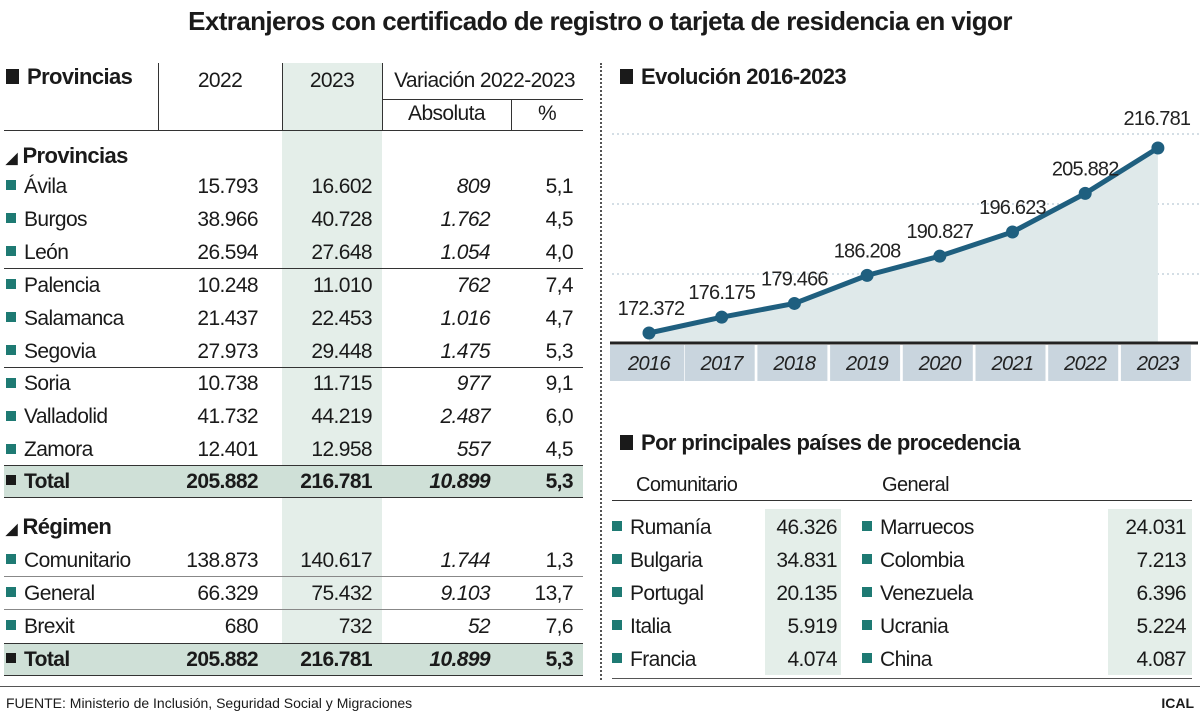 The image size is (1200, 717). I want to click on row-label: Soria, so click(81, 383).